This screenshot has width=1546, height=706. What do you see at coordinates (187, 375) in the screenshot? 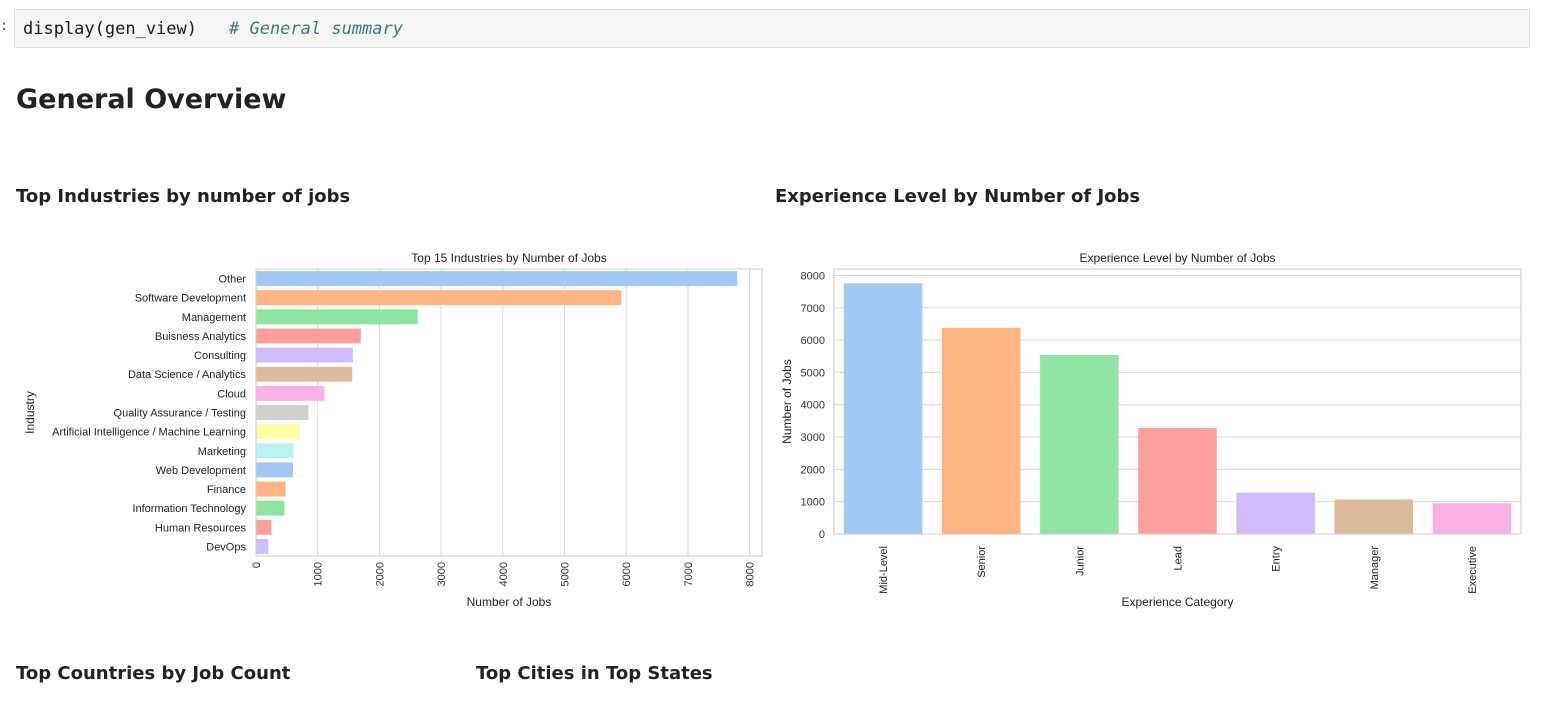
I see `y-tick-label: Data Science / Analytics` at bounding box center [187, 375].